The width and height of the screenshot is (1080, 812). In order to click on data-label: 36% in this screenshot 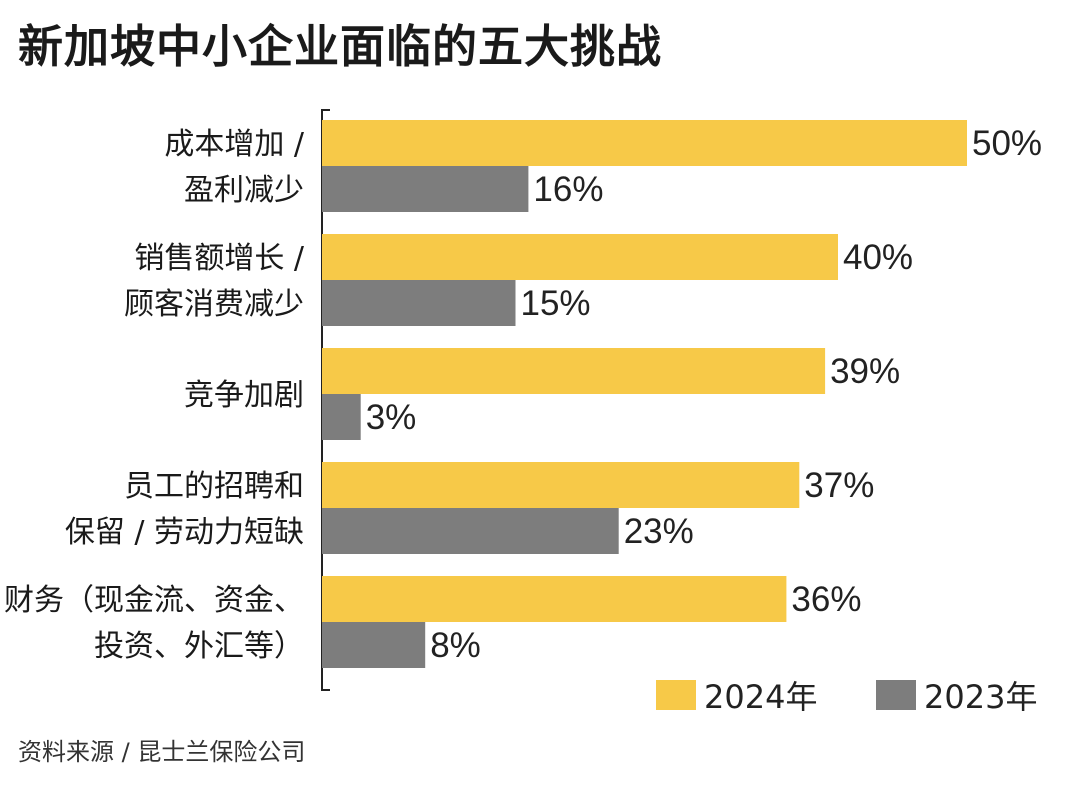, I will do `click(826, 599)`.